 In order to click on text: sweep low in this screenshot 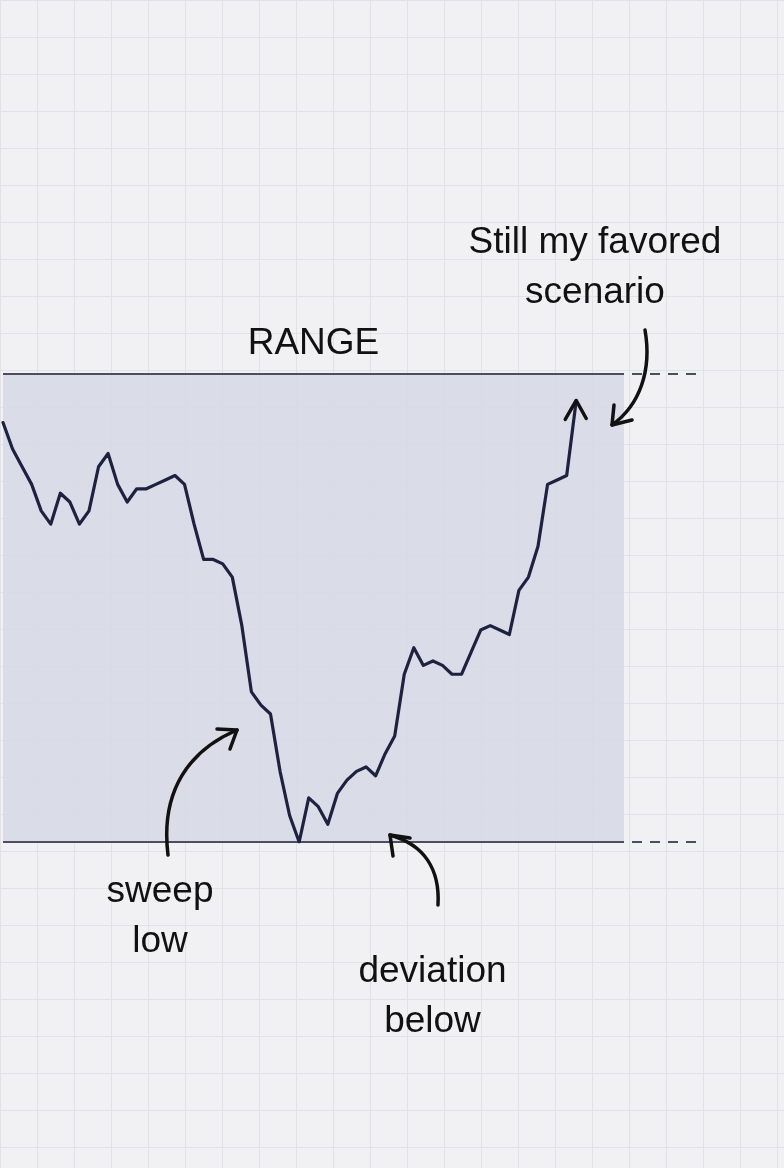, I will do `click(160, 915)`.